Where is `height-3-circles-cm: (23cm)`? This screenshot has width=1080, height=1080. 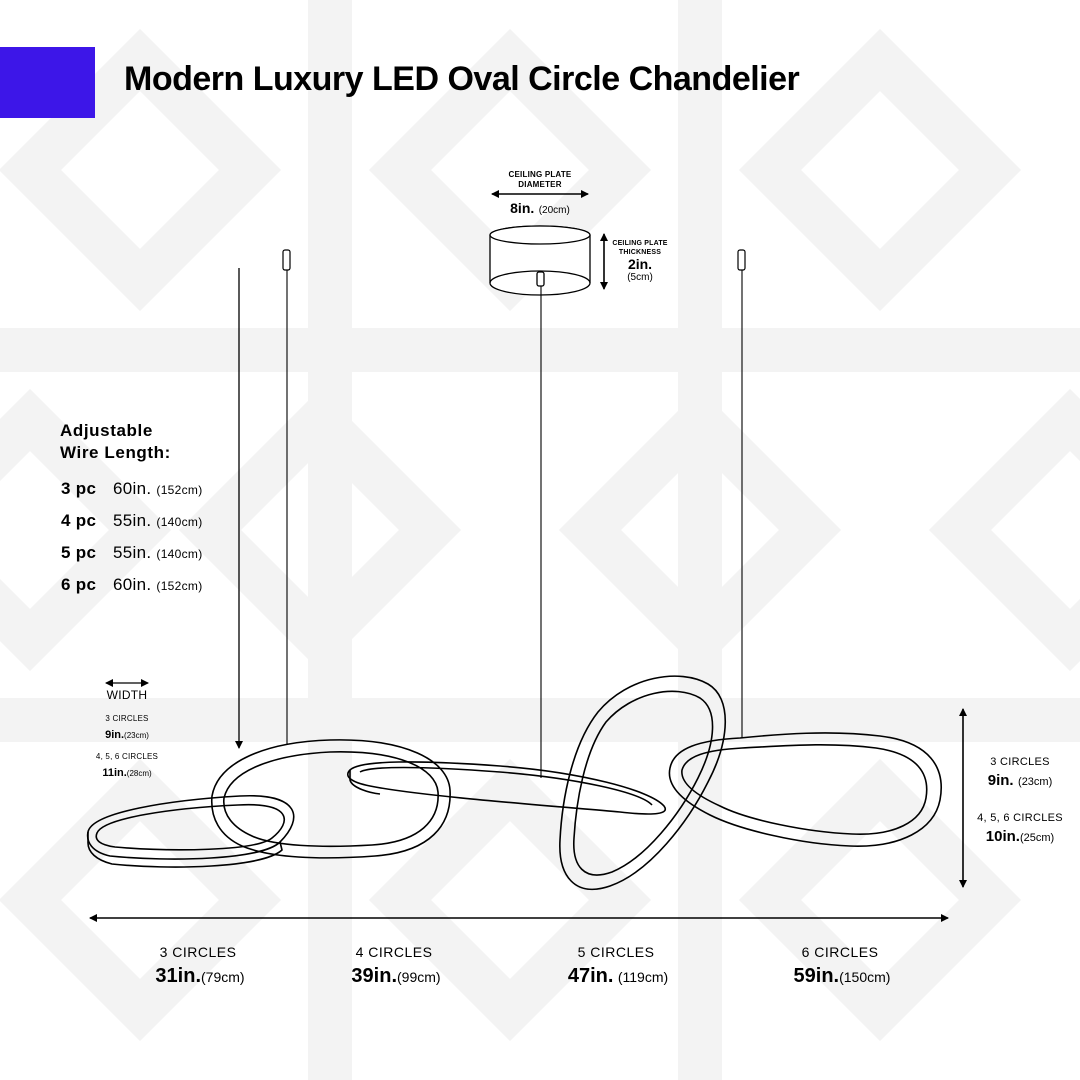 height-3-circles-cm: (23cm) is located at coordinates (1035, 782).